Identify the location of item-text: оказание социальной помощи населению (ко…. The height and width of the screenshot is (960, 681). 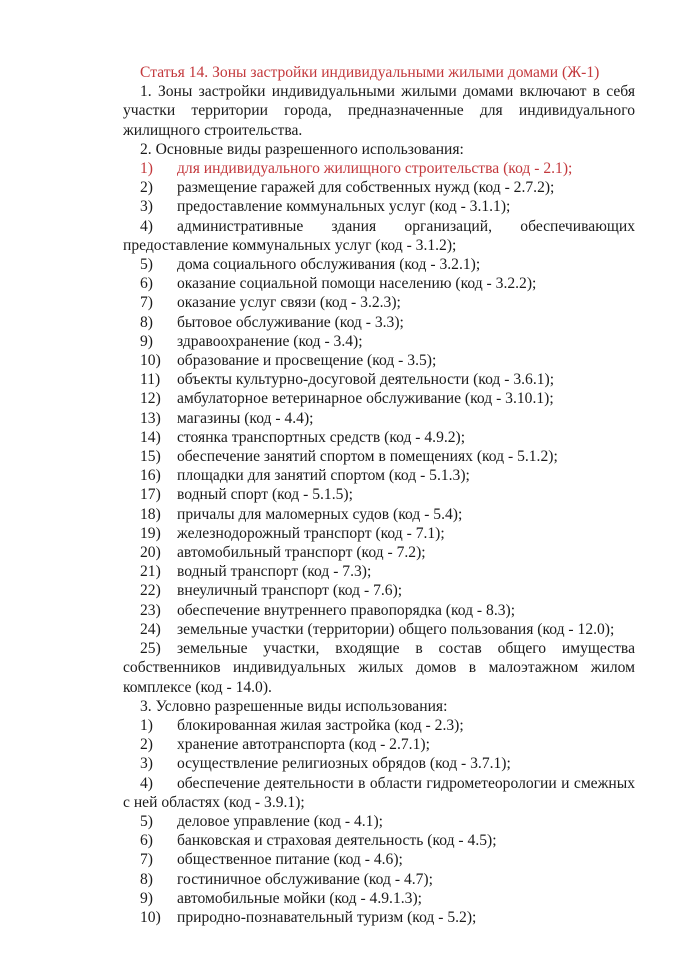
(357, 284).